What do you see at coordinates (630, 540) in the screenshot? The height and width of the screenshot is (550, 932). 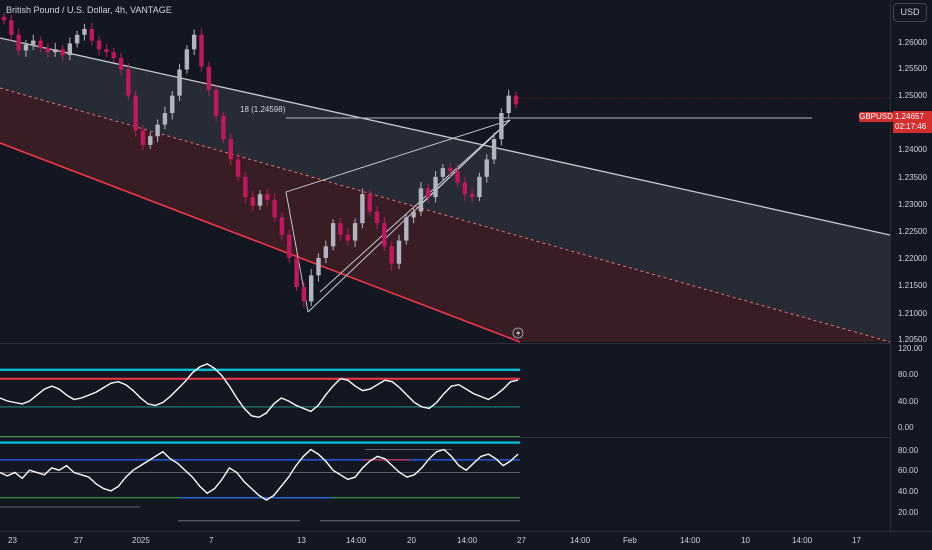 I see `time-tick-label: Feb` at bounding box center [630, 540].